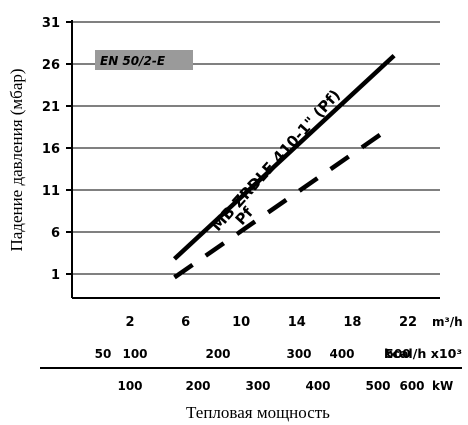 The image size is (468, 425). Describe the element at coordinates (55, 233) in the screenshot. I see `y-tick-label: 6` at that location.